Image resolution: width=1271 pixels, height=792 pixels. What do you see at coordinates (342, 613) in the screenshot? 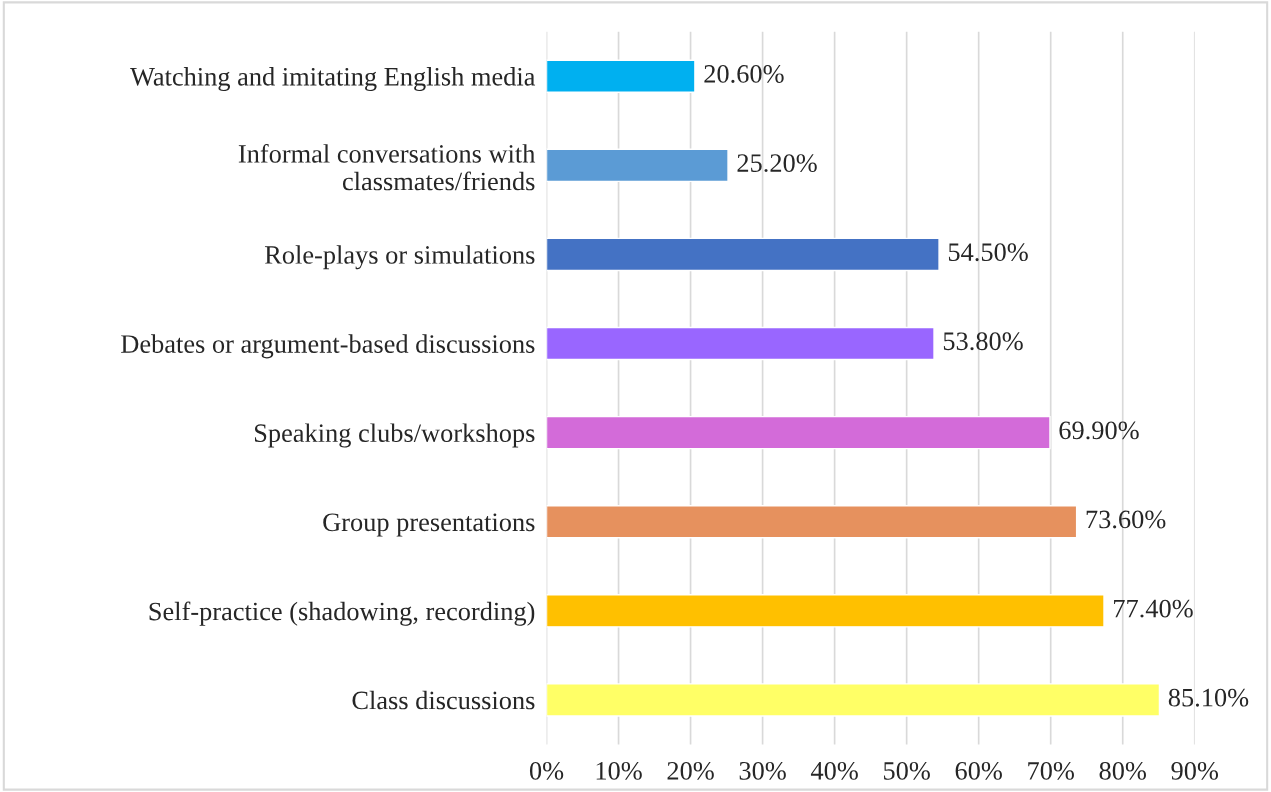
I see `y-tick-label: Self-practice (shadowing, recording)` at bounding box center [342, 613].